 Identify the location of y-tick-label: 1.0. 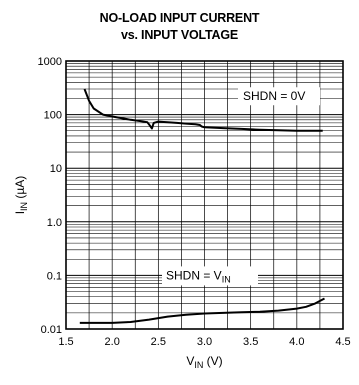
(54, 223).